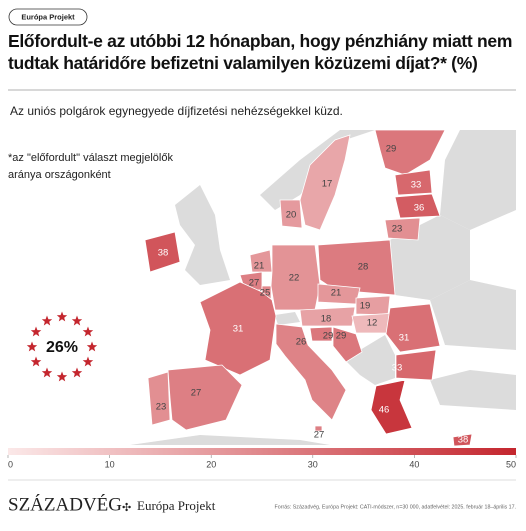 This screenshot has height=531, width=526. I want to click on colorbar: 0 10 20 30 40 50, so click(262, 458).